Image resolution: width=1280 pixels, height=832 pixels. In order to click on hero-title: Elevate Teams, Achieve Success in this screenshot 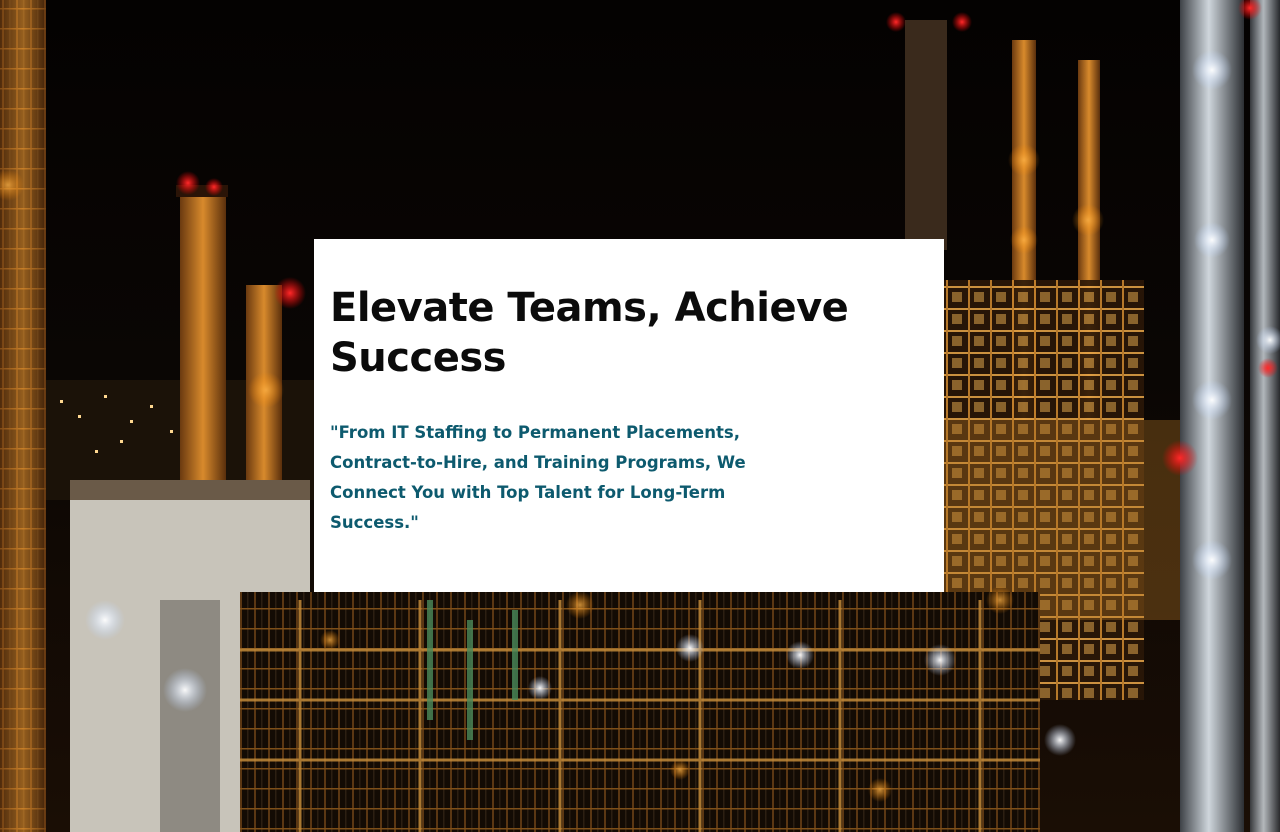, I will do `click(589, 333)`.